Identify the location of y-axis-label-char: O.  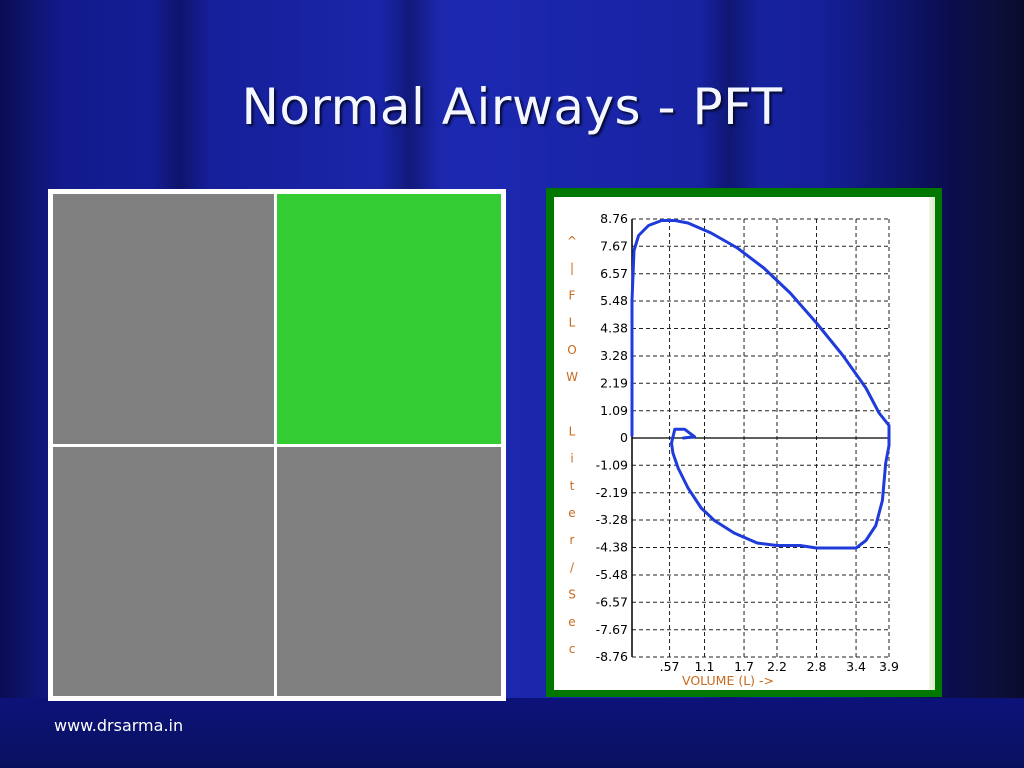
(571, 350).